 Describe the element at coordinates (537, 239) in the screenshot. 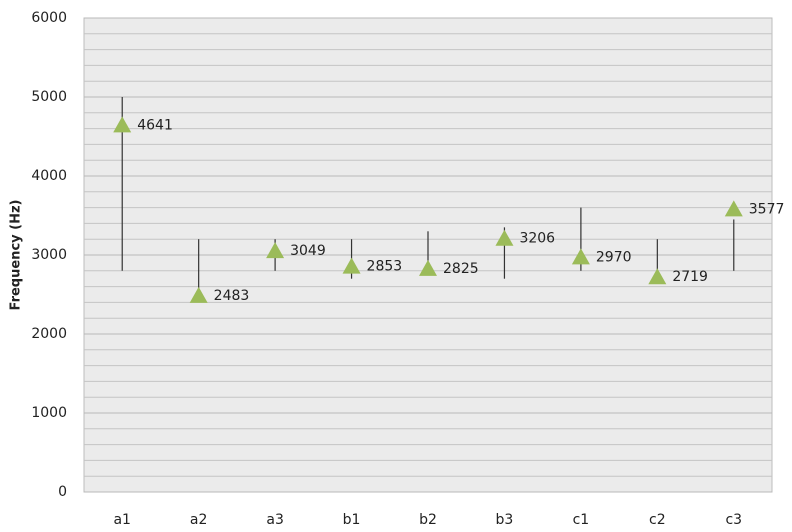

I see `value-label: 3206` at that location.